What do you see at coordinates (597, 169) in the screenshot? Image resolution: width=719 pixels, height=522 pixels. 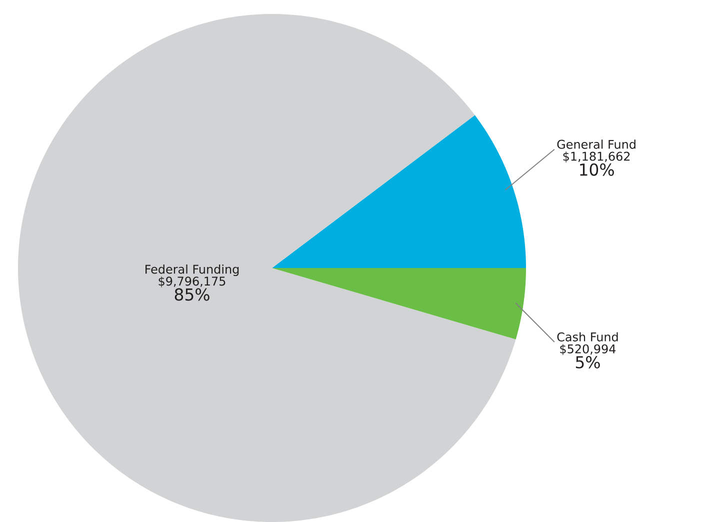 I see `text: 10%` at bounding box center [597, 169].